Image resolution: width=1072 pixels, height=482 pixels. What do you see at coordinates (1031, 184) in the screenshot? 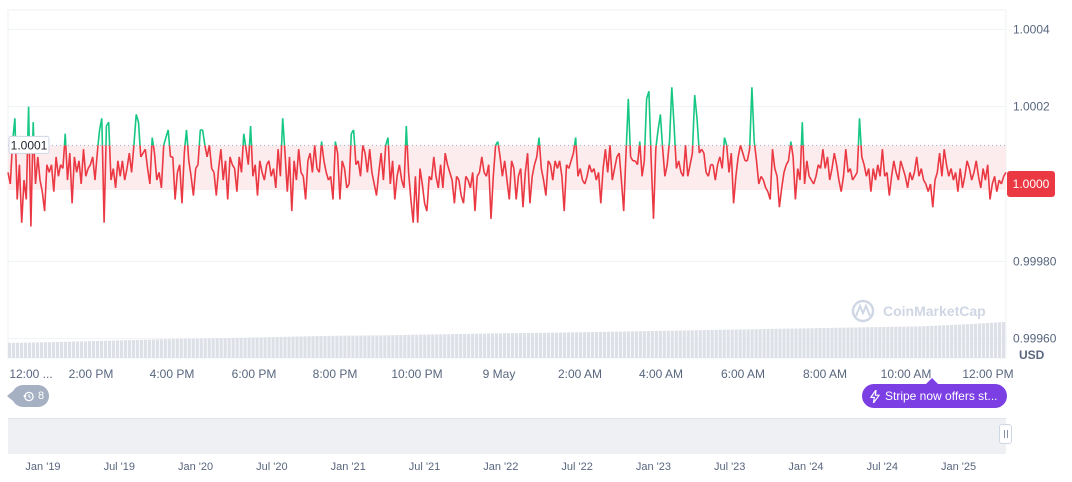
I see `current-price-box` at bounding box center [1031, 184].